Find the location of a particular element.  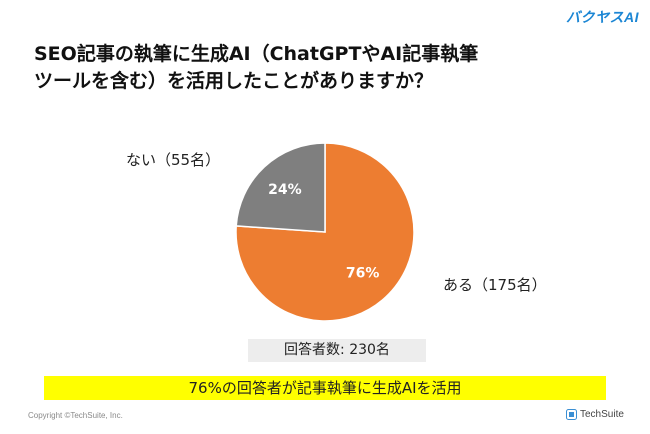

techsuite-logo-icon is located at coordinates (571, 414).